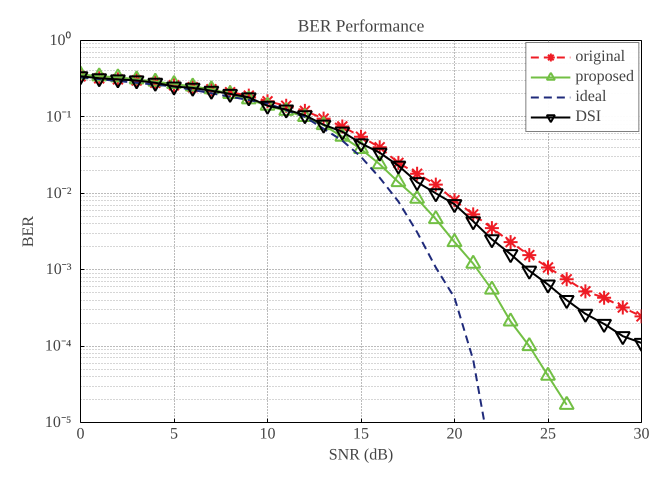 This screenshot has width=663, height=482. I want to click on legend-label: proposed, so click(604, 77).